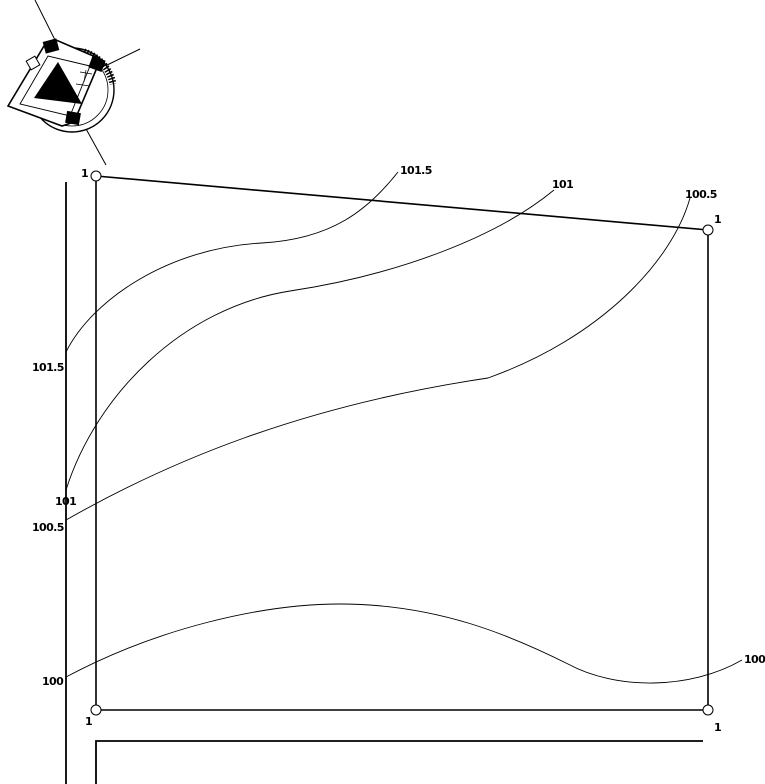 This screenshot has height=784, width=765. What do you see at coordinates (404, 643) in the screenshot?
I see `contour-100-line` at bounding box center [404, 643].